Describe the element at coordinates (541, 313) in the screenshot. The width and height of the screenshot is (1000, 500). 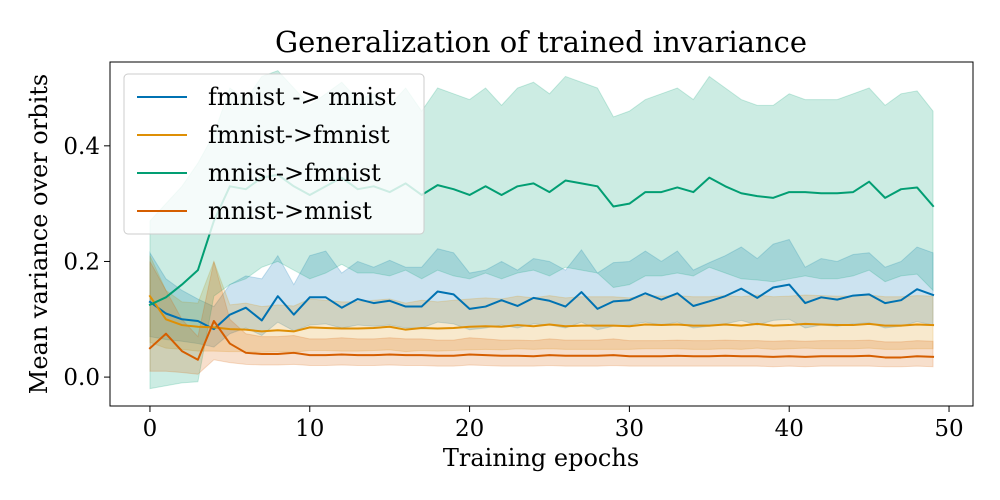
I see `series-line-fmnist-fmnist` at that location.